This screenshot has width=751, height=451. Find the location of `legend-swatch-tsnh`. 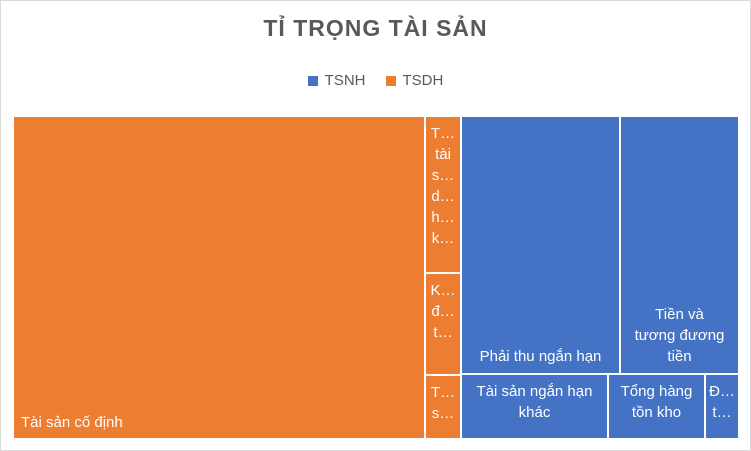

legend-swatch-tsnh is located at coordinates (312, 80).